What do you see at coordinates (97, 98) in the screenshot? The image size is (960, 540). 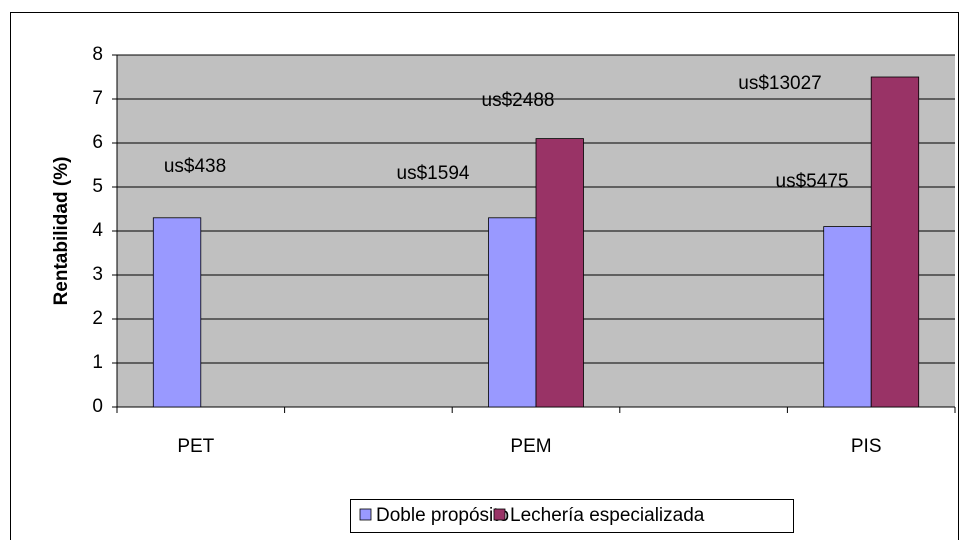 I see `y-tick-label: 7` at bounding box center [97, 98].